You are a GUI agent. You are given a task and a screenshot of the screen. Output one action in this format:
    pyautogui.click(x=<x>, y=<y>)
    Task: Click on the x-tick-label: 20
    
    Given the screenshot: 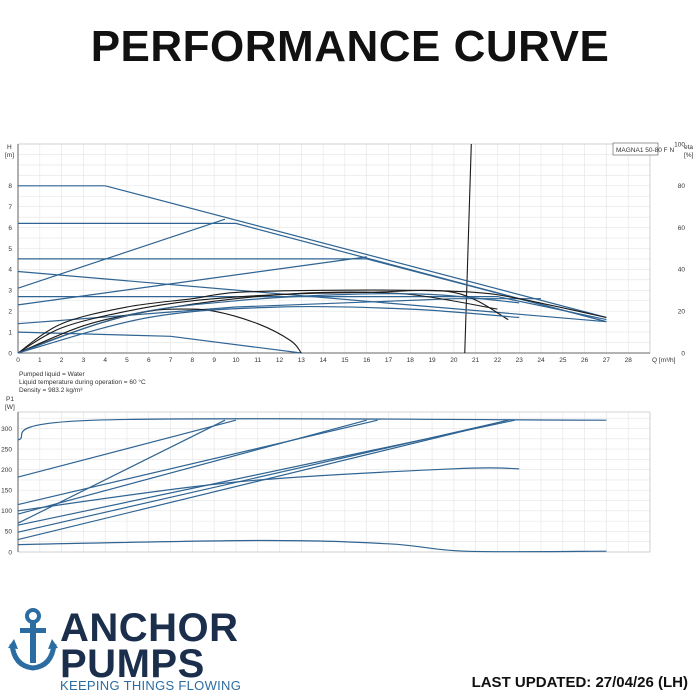 What is the action you would take?
    pyautogui.click(x=454, y=360)
    